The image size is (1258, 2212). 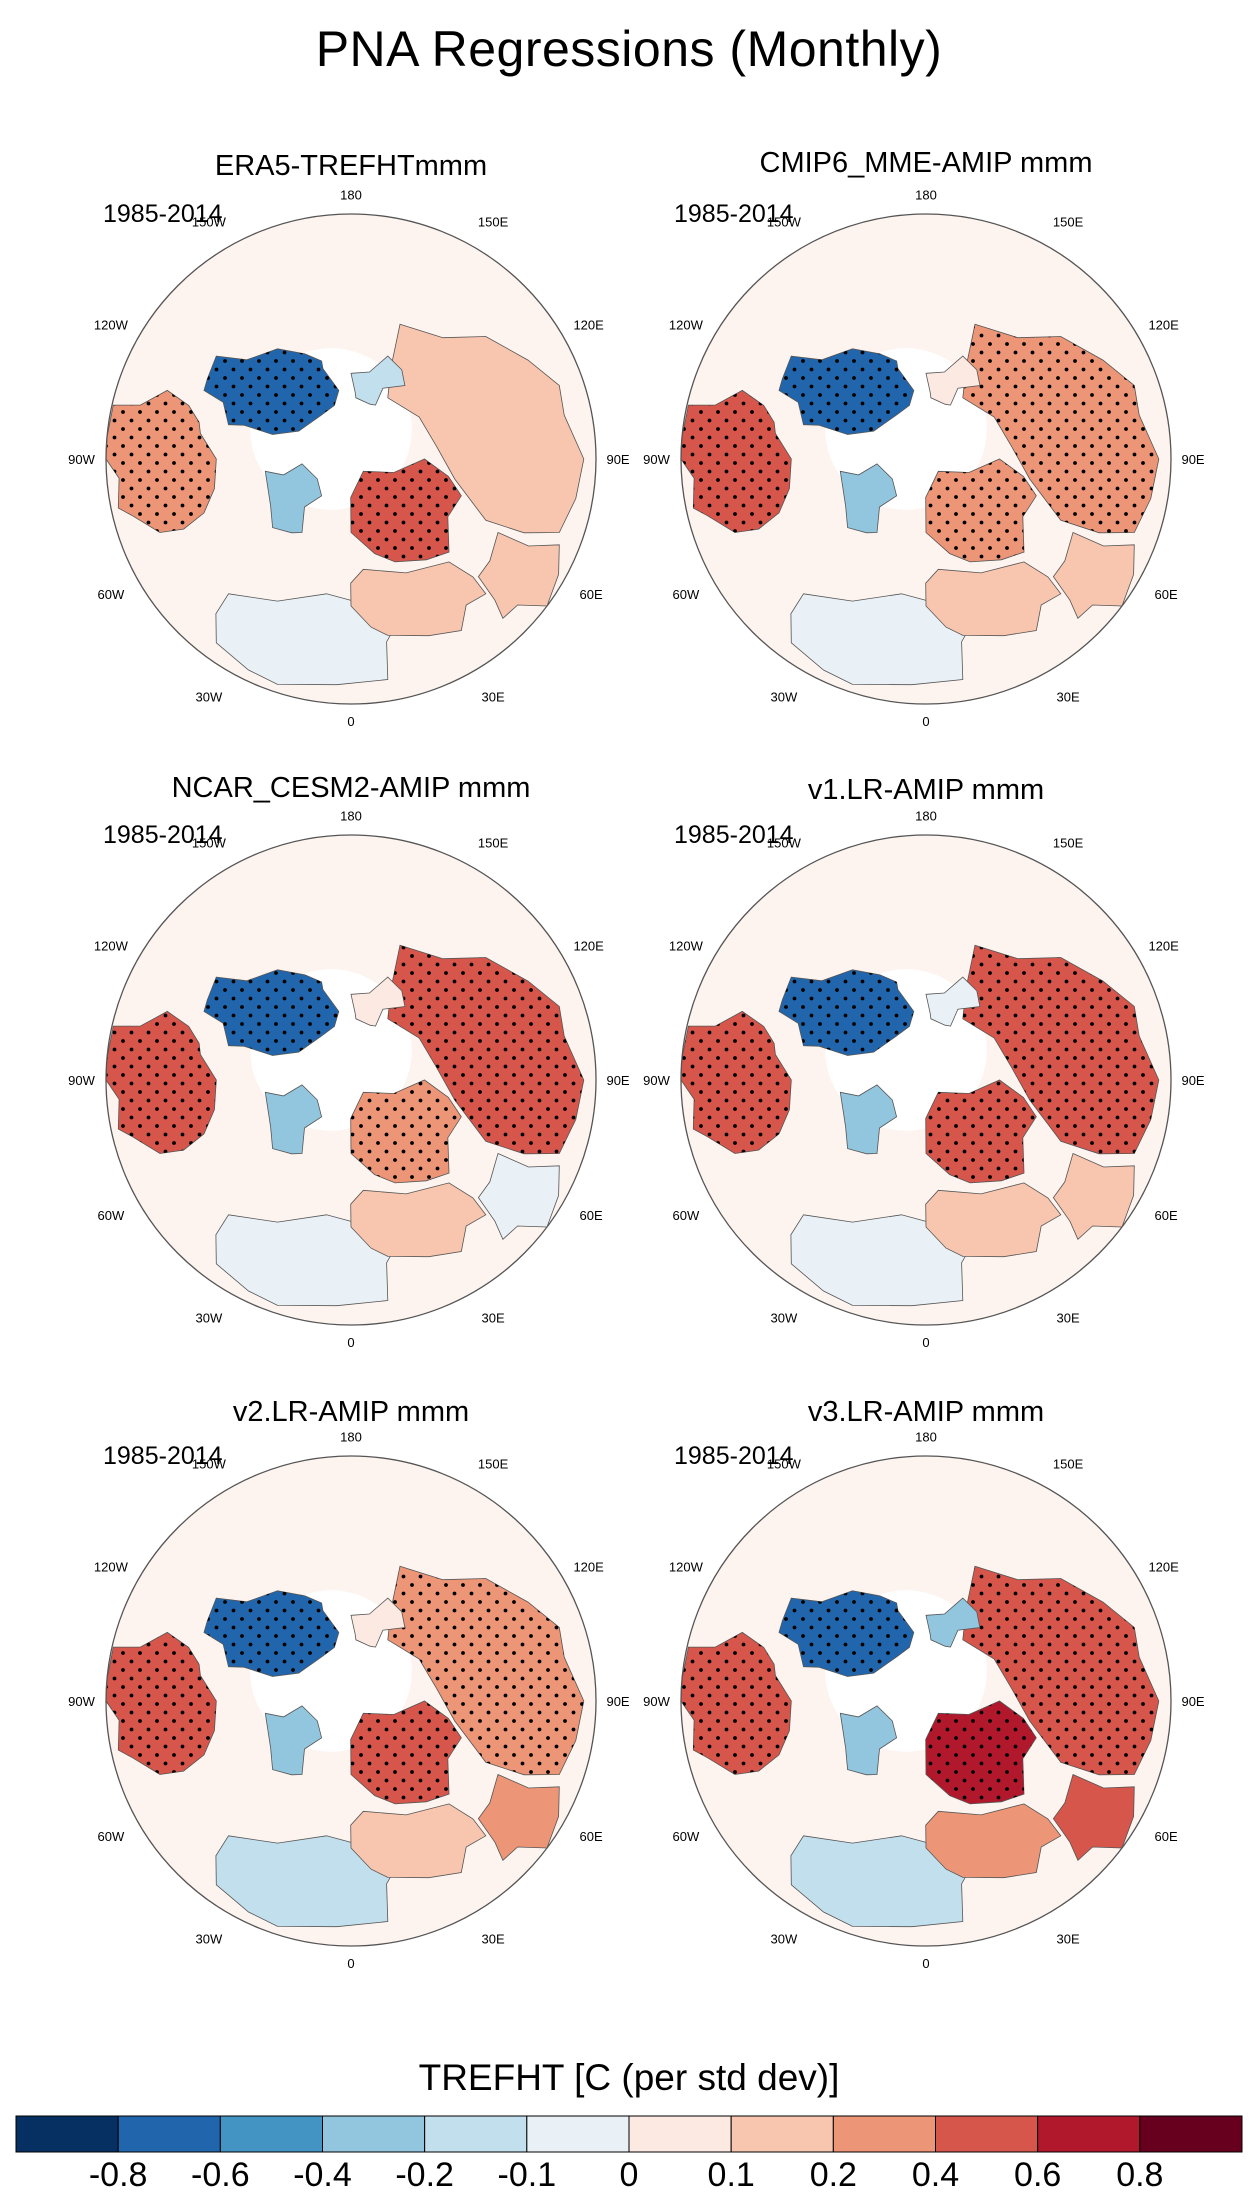 I want to click on map-panel-4: 180 150E 150W 120E 120W 90E 90W 60E 60W 30E 30W 0, so click(x=924, y=1079).